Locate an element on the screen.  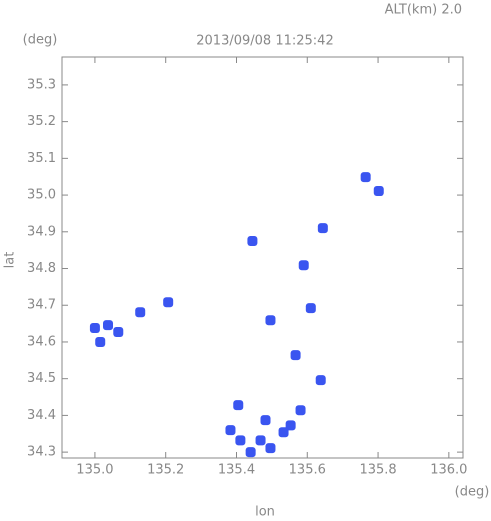
y-tick-label: 34.6 is located at coordinates (41, 341).